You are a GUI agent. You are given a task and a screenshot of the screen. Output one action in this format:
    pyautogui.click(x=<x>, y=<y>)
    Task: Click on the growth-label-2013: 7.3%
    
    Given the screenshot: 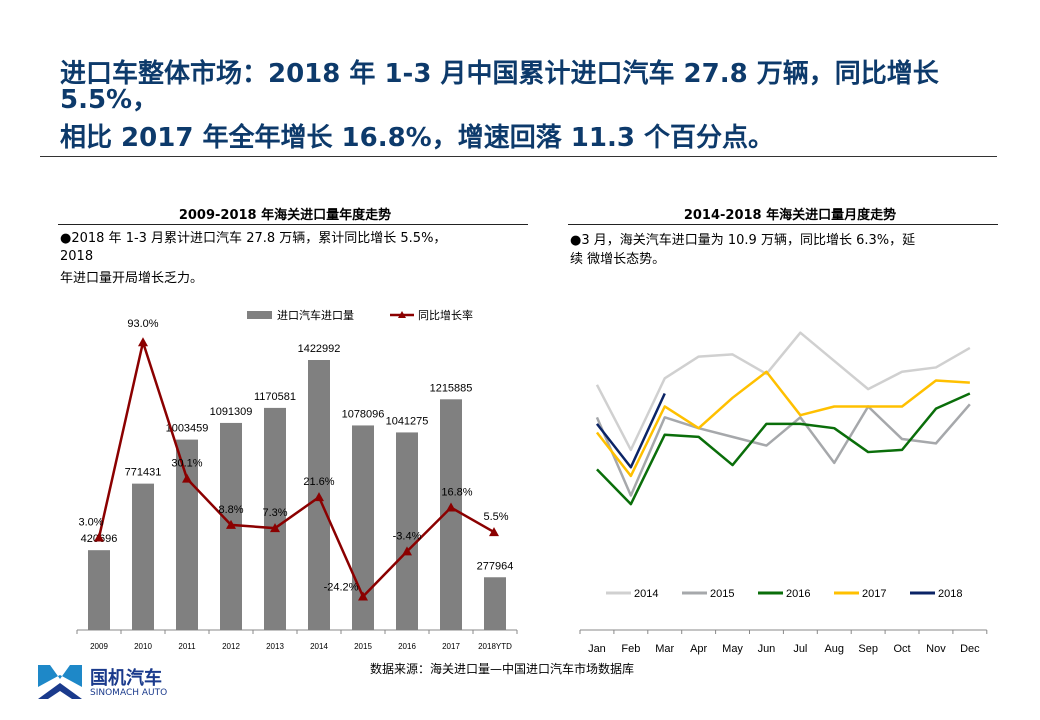 What is the action you would take?
    pyautogui.click(x=274, y=513)
    